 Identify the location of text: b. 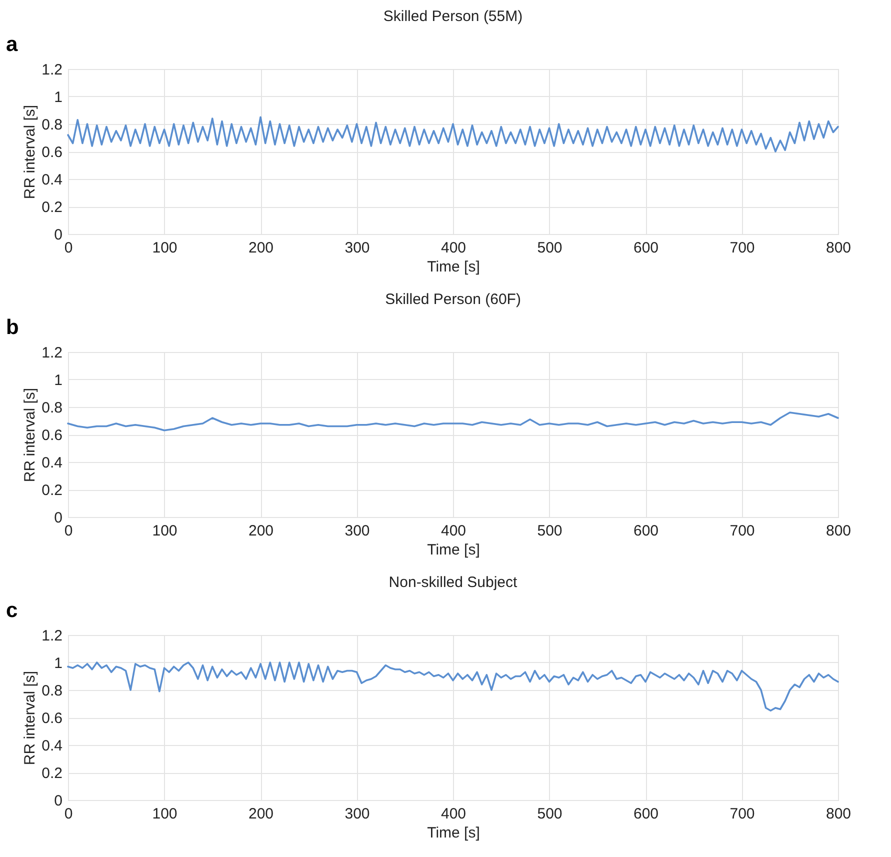
(12, 327).